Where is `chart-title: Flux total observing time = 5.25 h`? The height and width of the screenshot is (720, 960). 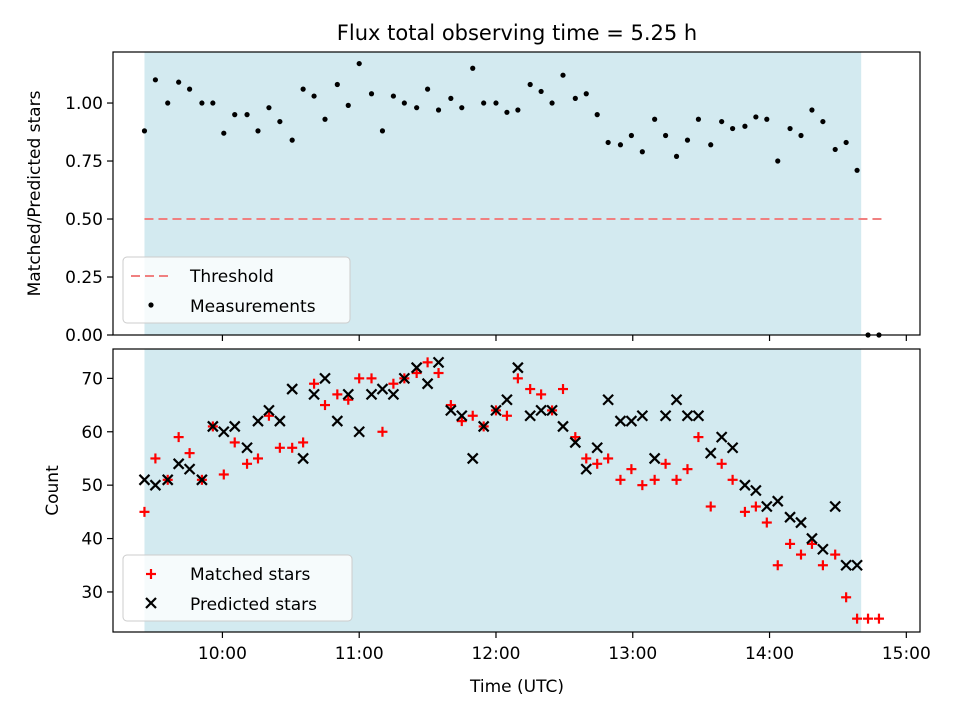
chart-title: Flux total observing time = 5.25 h is located at coordinates (517, 33).